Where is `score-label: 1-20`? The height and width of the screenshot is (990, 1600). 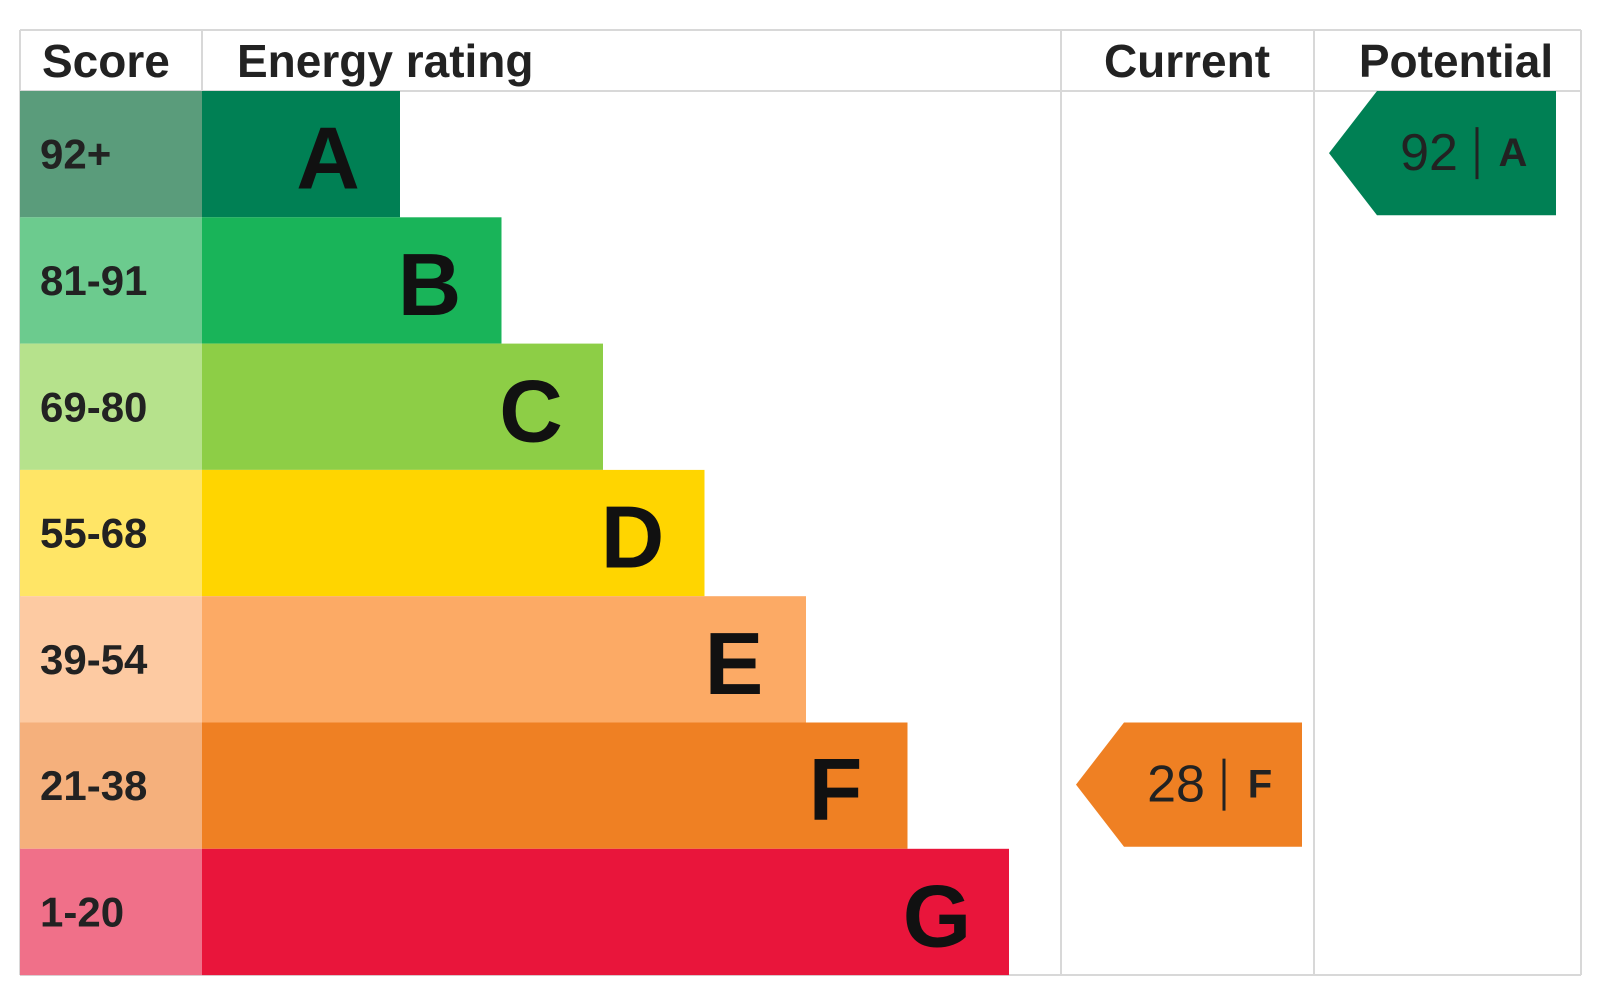
score-label: 1-20 is located at coordinates (82, 911).